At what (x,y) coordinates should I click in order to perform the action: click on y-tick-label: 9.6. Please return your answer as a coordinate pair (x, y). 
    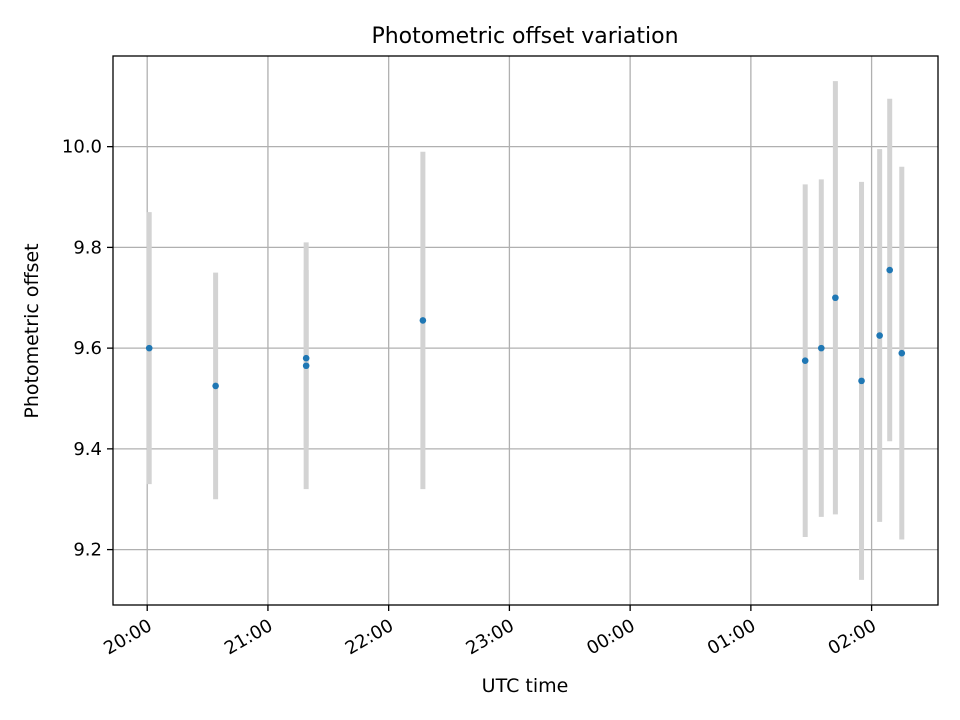
    Looking at the image, I should click on (87, 348).